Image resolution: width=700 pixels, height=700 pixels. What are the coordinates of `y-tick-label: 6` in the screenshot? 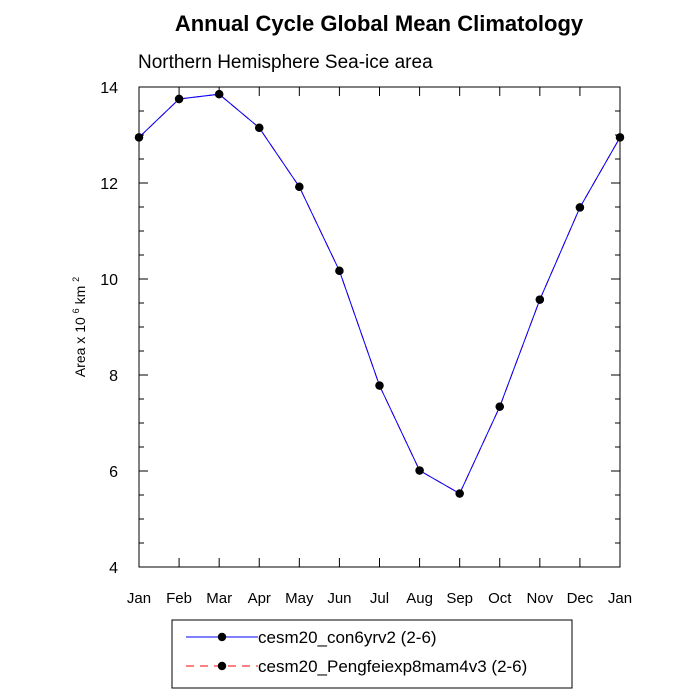 It's located at (113, 472).